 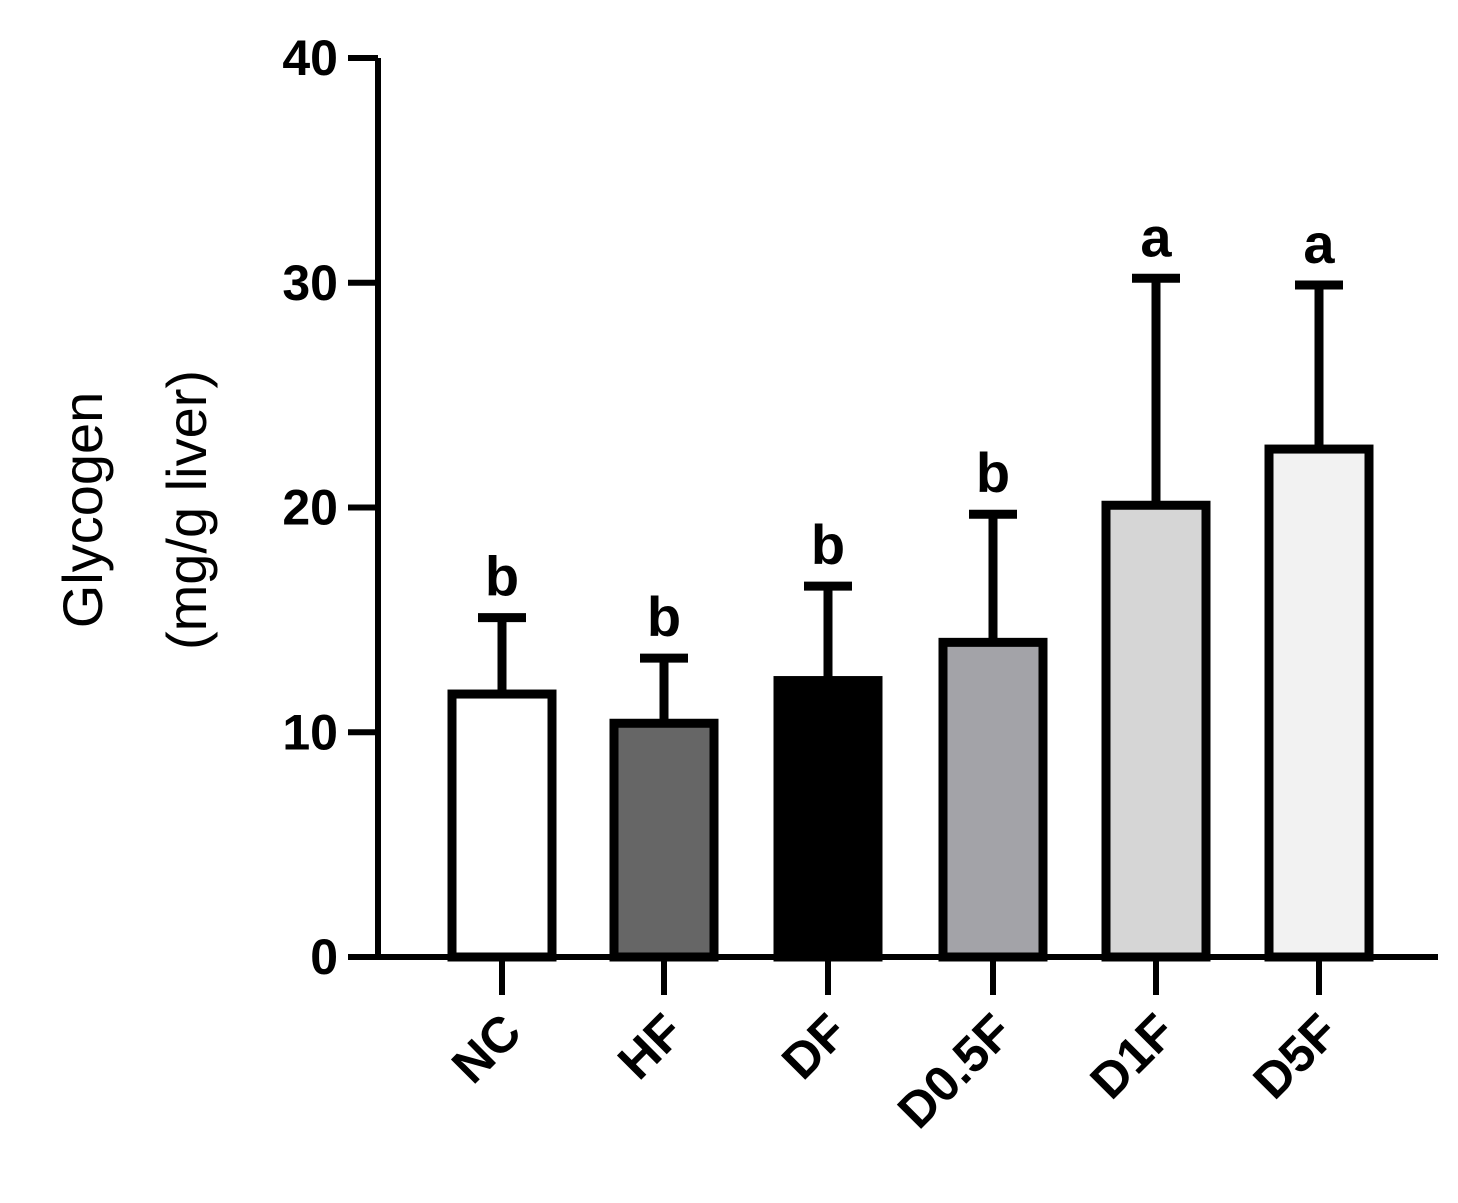 What do you see at coordinates (1156, 236) in the screenshot?
I see `significance-label-d1f: a` at bounding box center [1156, 236].